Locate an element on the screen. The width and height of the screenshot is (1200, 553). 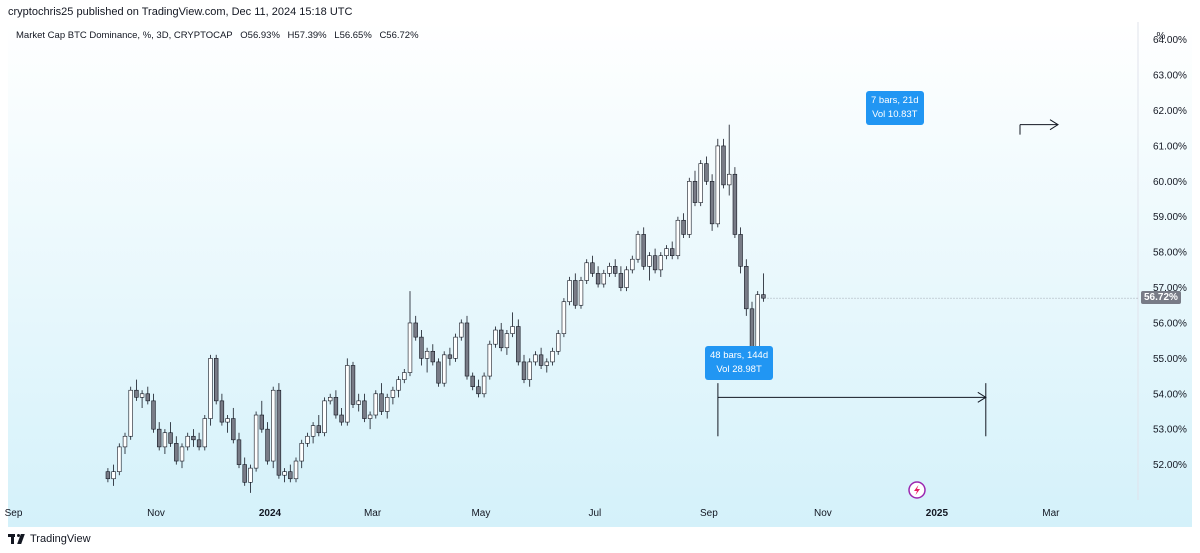
y-tick-label: 55.00% is located at coordinates (1170, 359).